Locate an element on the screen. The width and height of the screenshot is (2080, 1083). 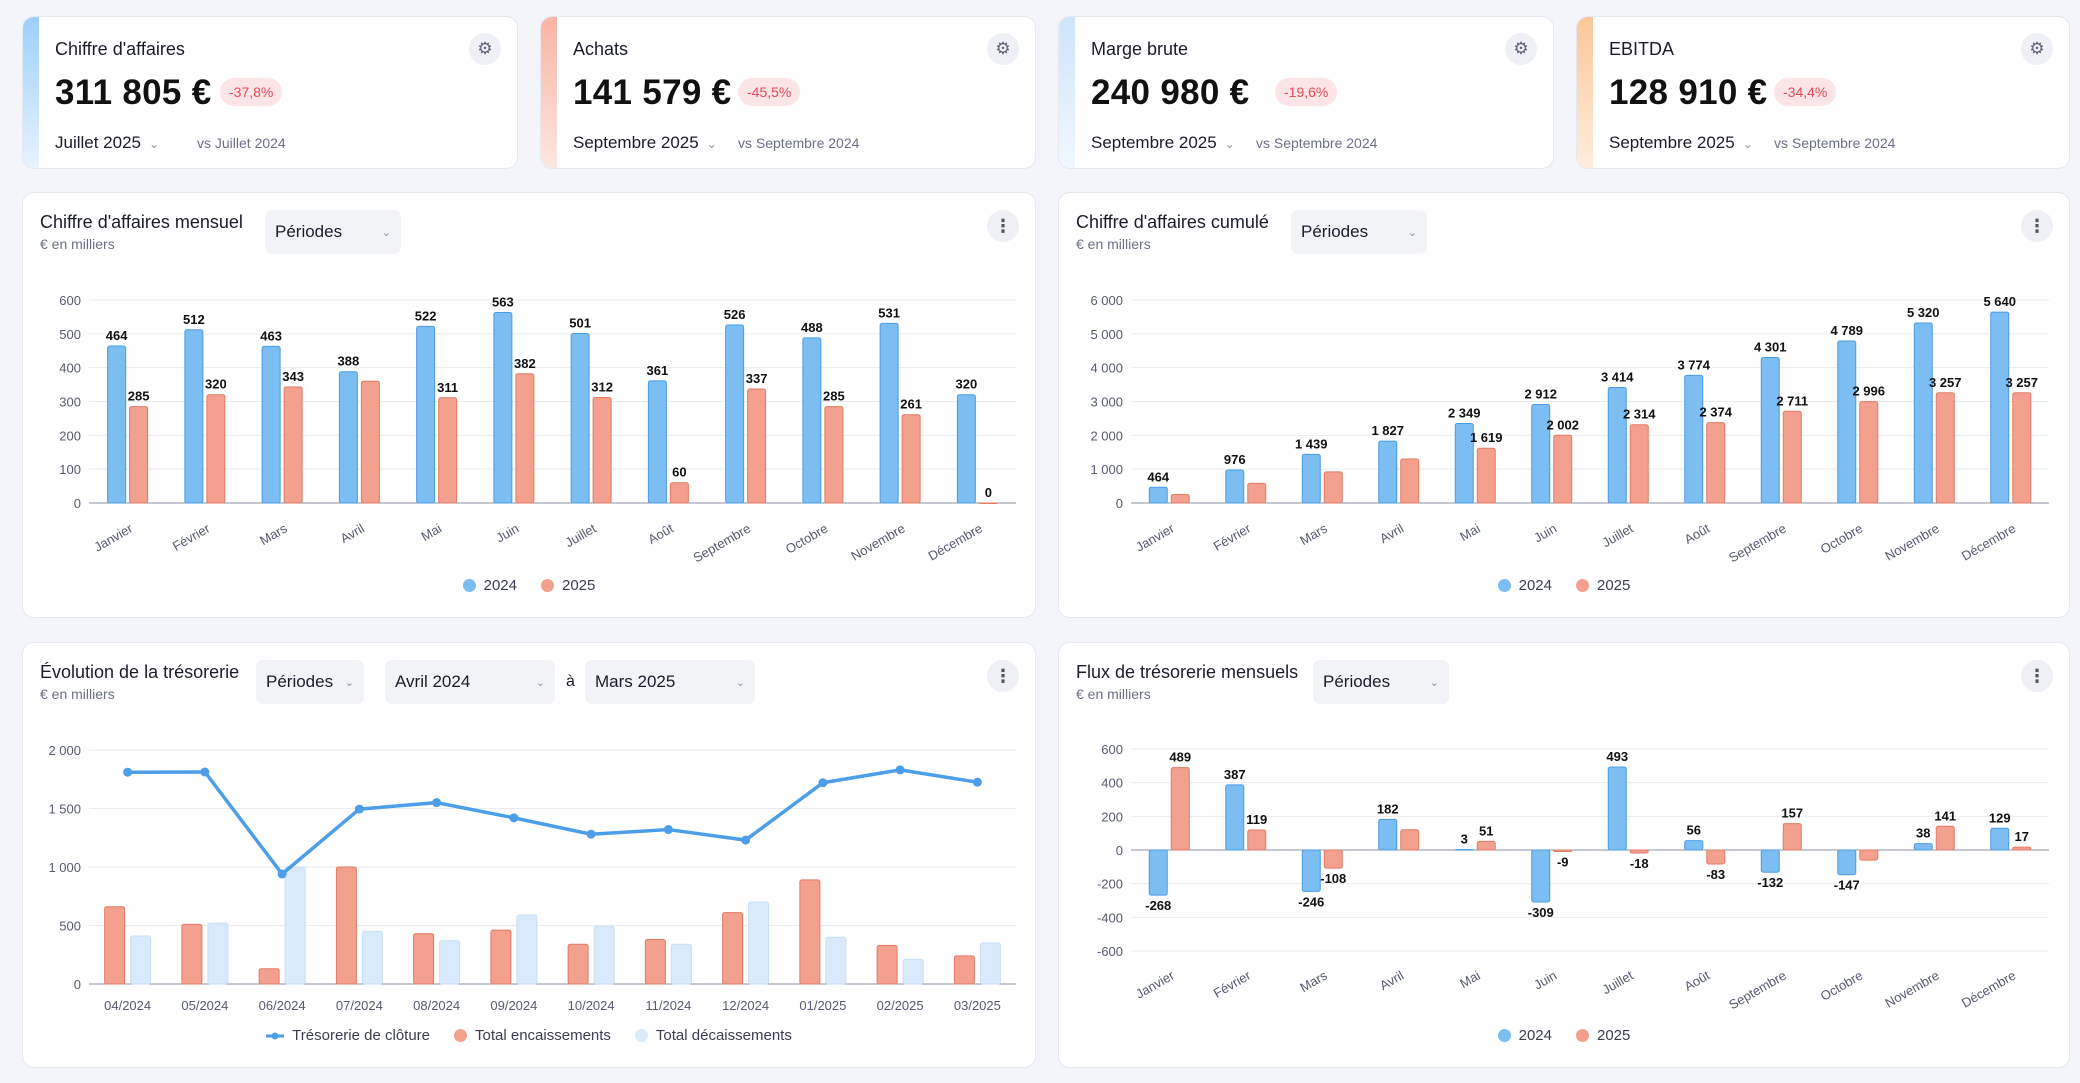
y-tick-label: 500 is located at coordinates (70, 334).